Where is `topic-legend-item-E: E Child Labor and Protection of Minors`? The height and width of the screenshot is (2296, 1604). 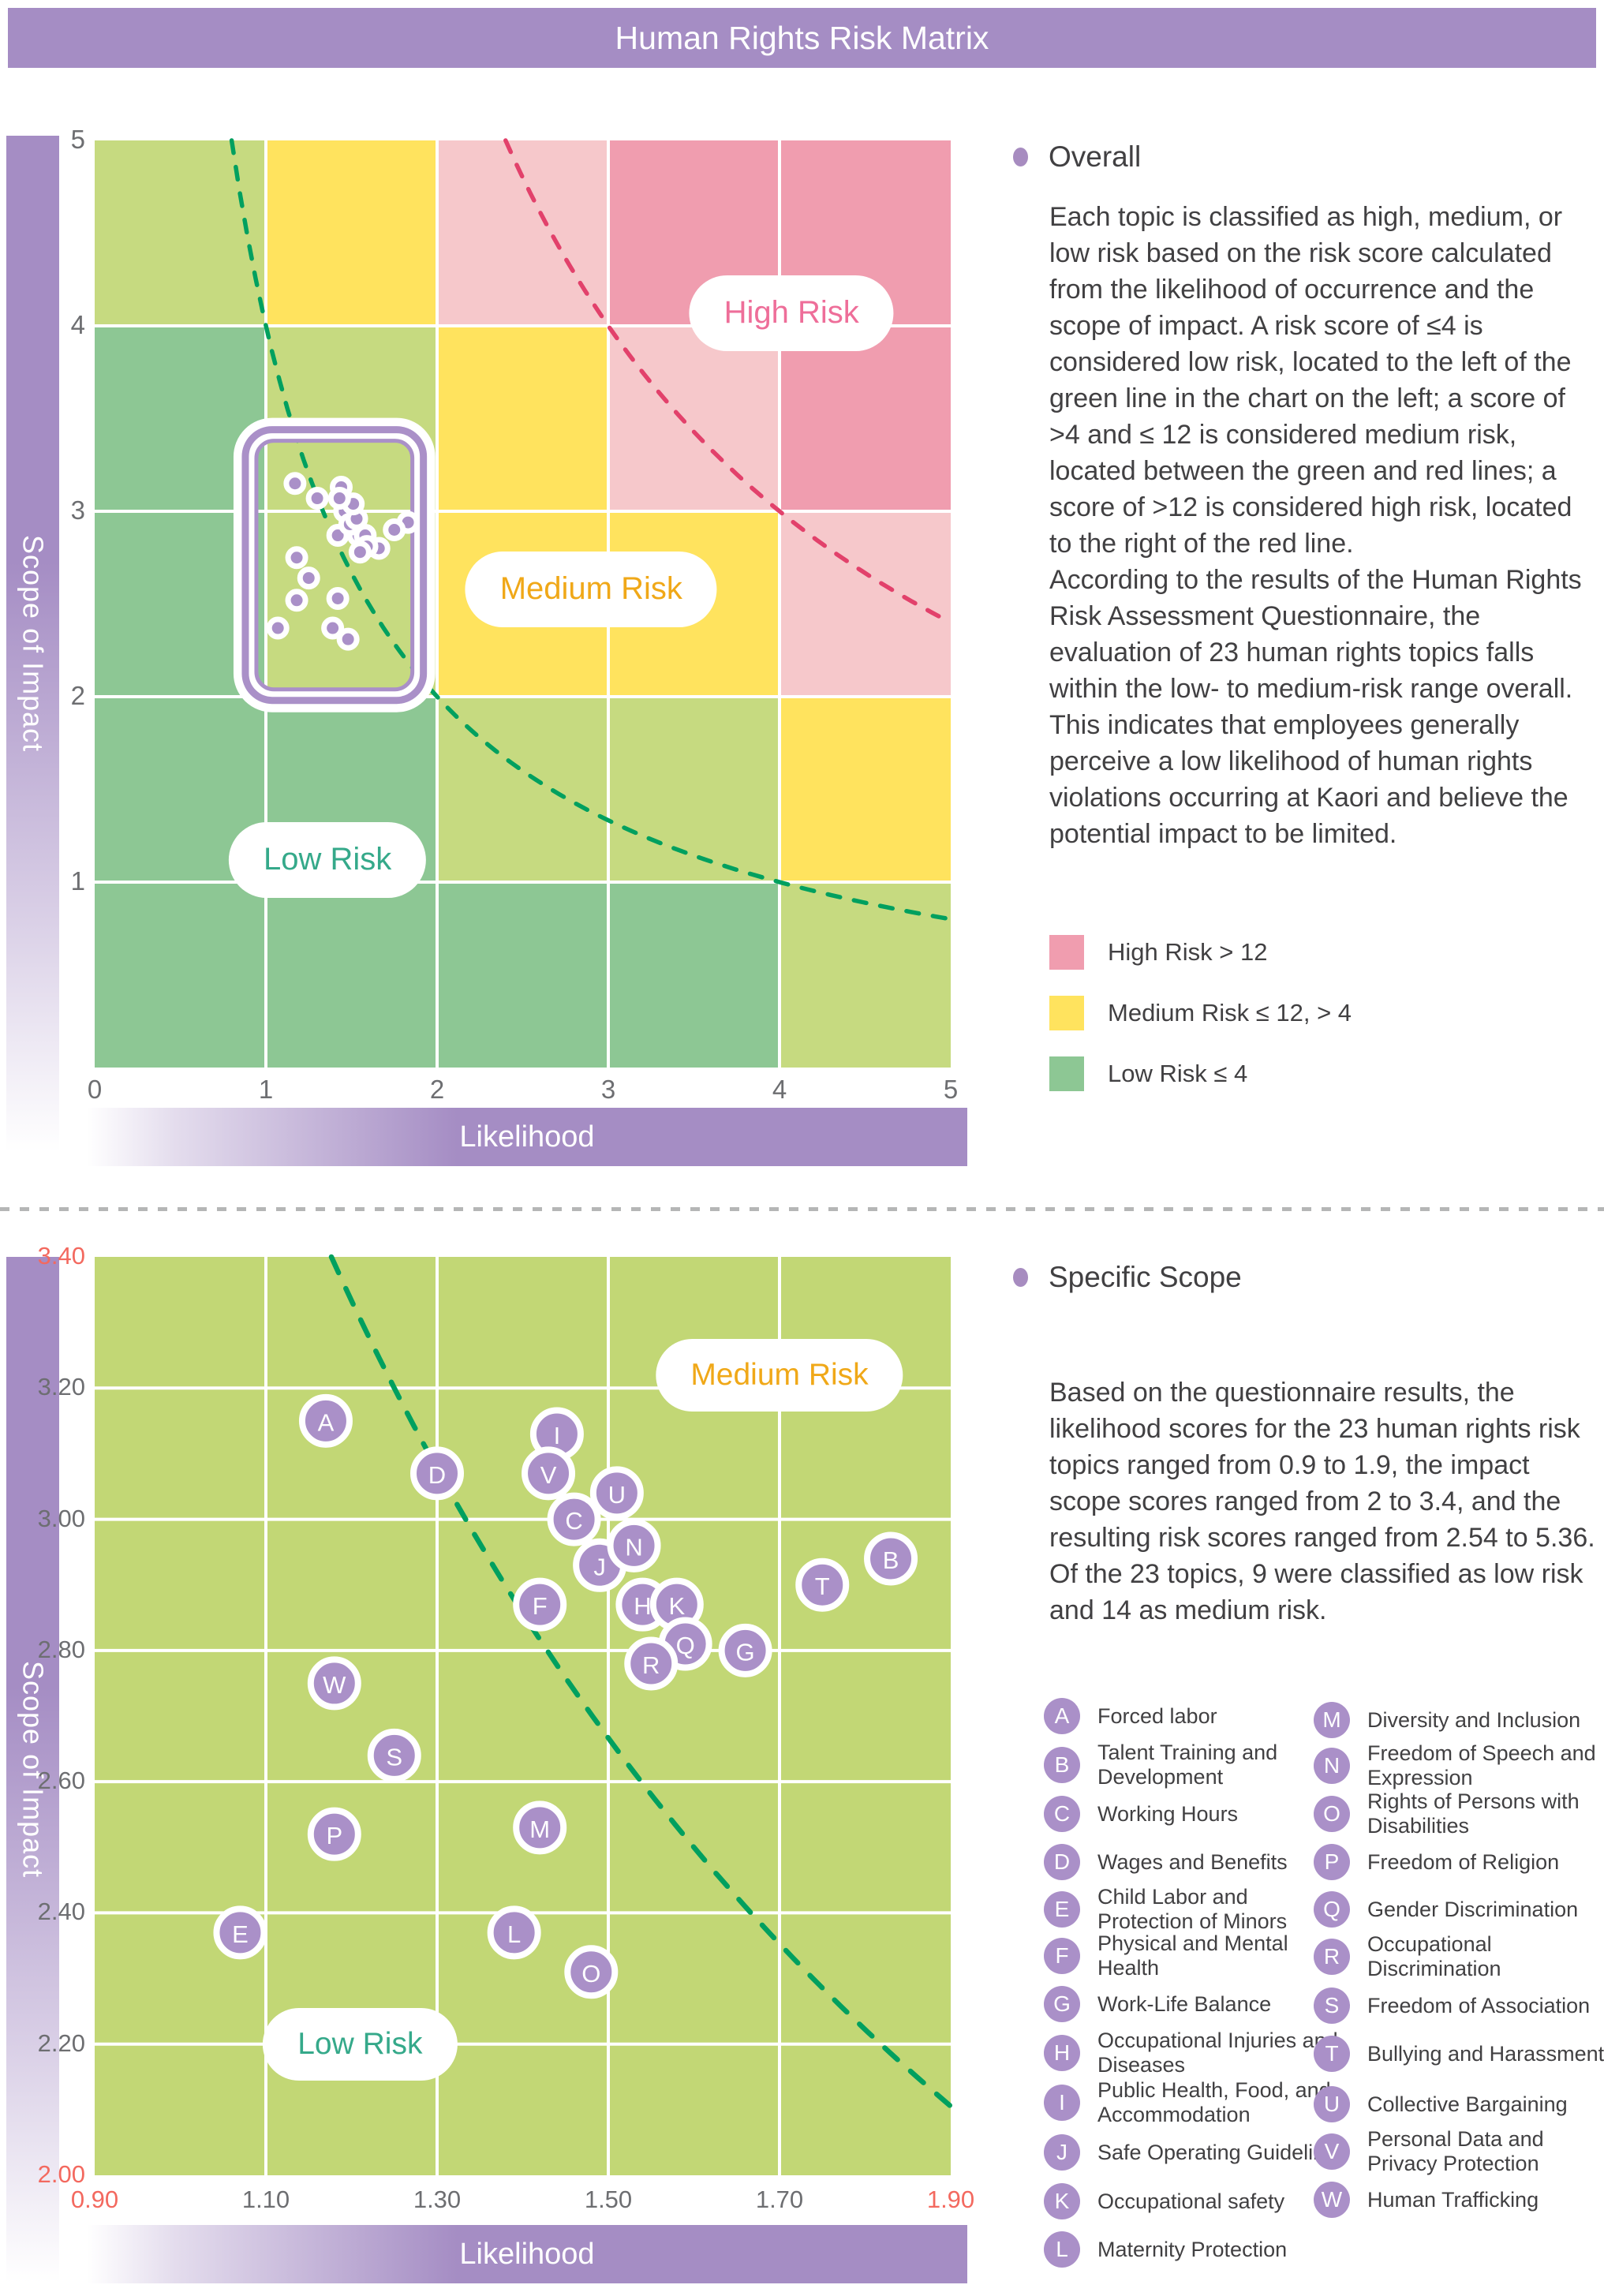 topic-legend-item-E: E Child Labor and Protection of Minors is located at coordinates (1207, 1909).